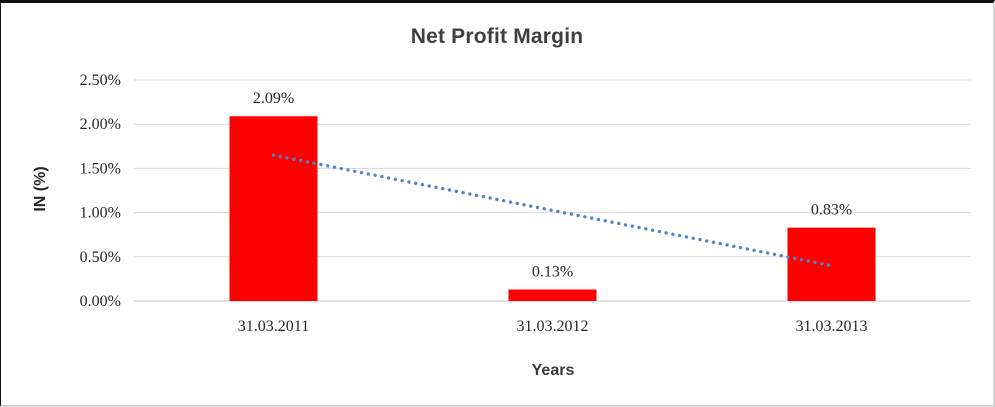  Describe the element at coordinates (100, 257) in the screenshot. I see `y-tick-label: 0.50%` at that location.